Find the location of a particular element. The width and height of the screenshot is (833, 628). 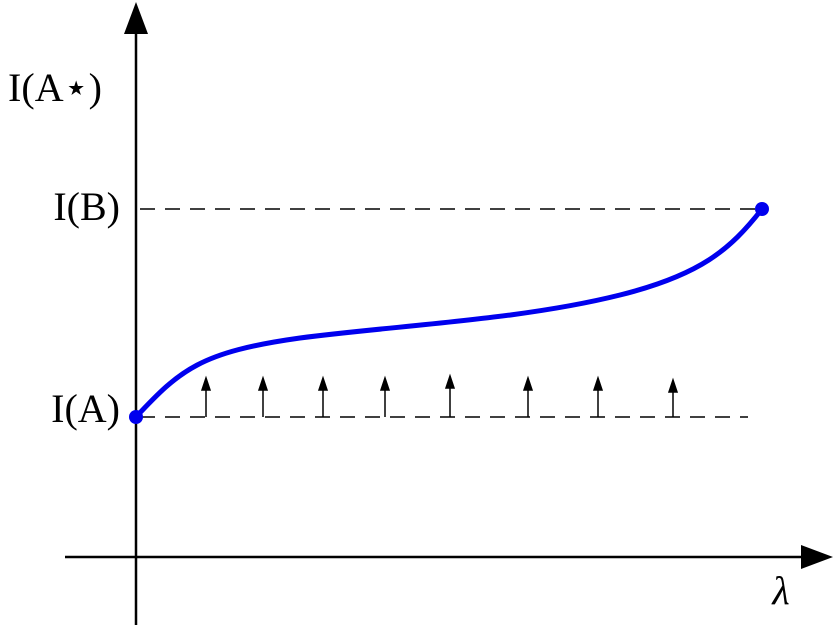

x-axis-arrow is located at coordinates (817, 557).